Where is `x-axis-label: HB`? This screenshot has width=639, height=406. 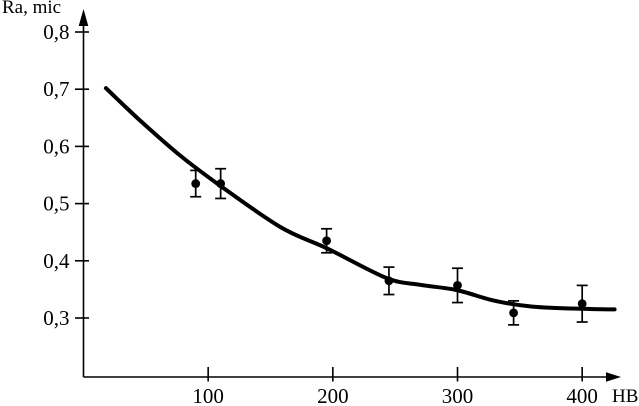 x-axis-label: HB is located at coordinates (625, 396).